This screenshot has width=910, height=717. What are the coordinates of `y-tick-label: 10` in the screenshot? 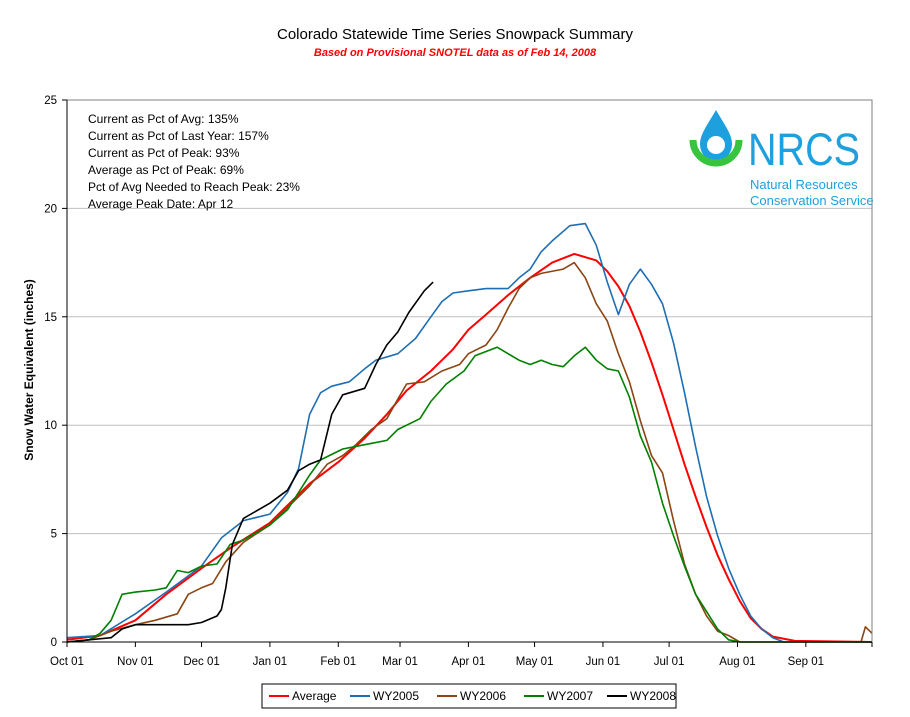 It's located at (50, 426).